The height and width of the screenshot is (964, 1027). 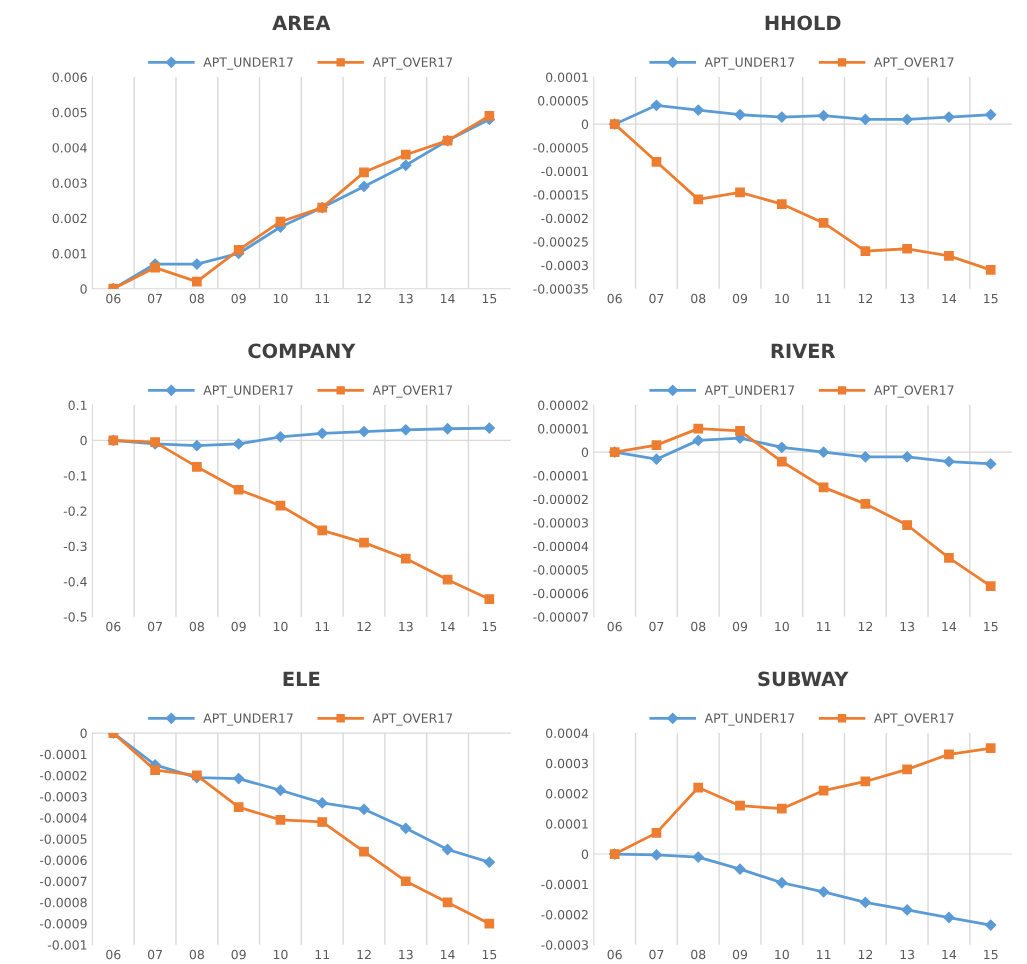 I want to click on chart-title: ELE, so click(x=301, y=678).